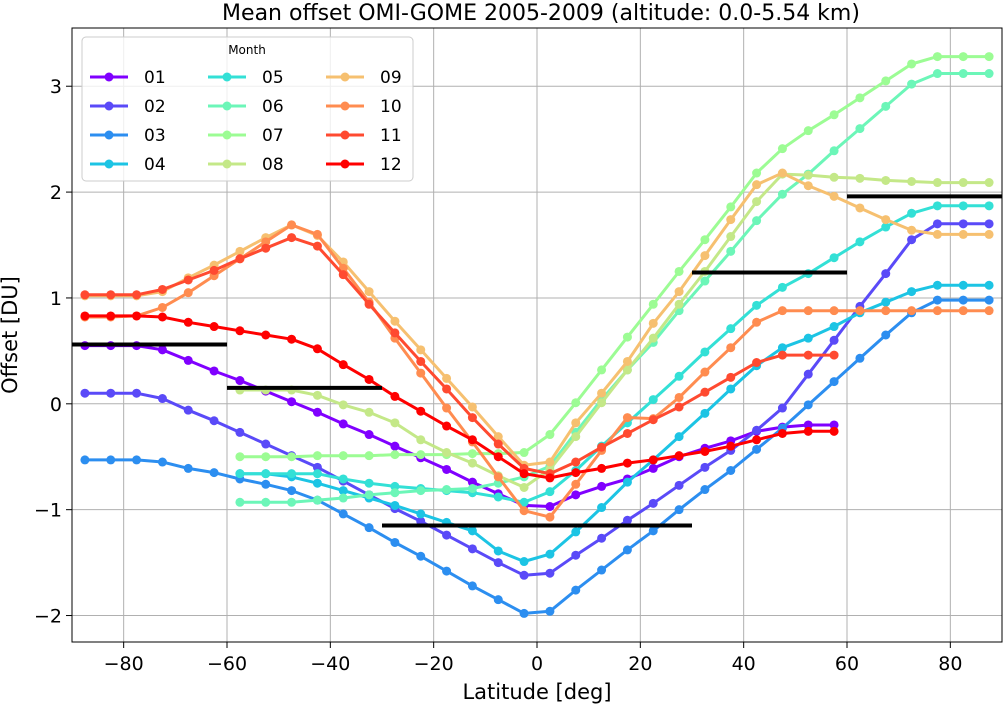  Describe the element at coordinates (56, 405) in the screenshot. I see `y-tick-label: 0` at that location.